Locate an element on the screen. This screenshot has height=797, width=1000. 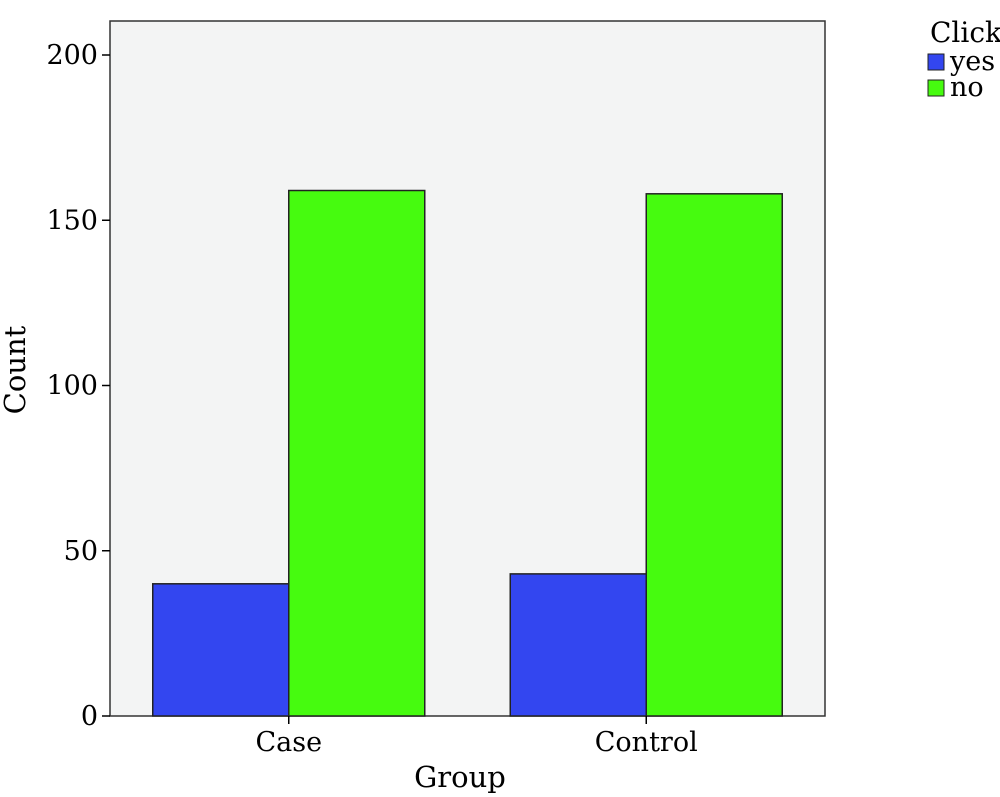
legend-label-no: no is located at coordinates (967, 87).